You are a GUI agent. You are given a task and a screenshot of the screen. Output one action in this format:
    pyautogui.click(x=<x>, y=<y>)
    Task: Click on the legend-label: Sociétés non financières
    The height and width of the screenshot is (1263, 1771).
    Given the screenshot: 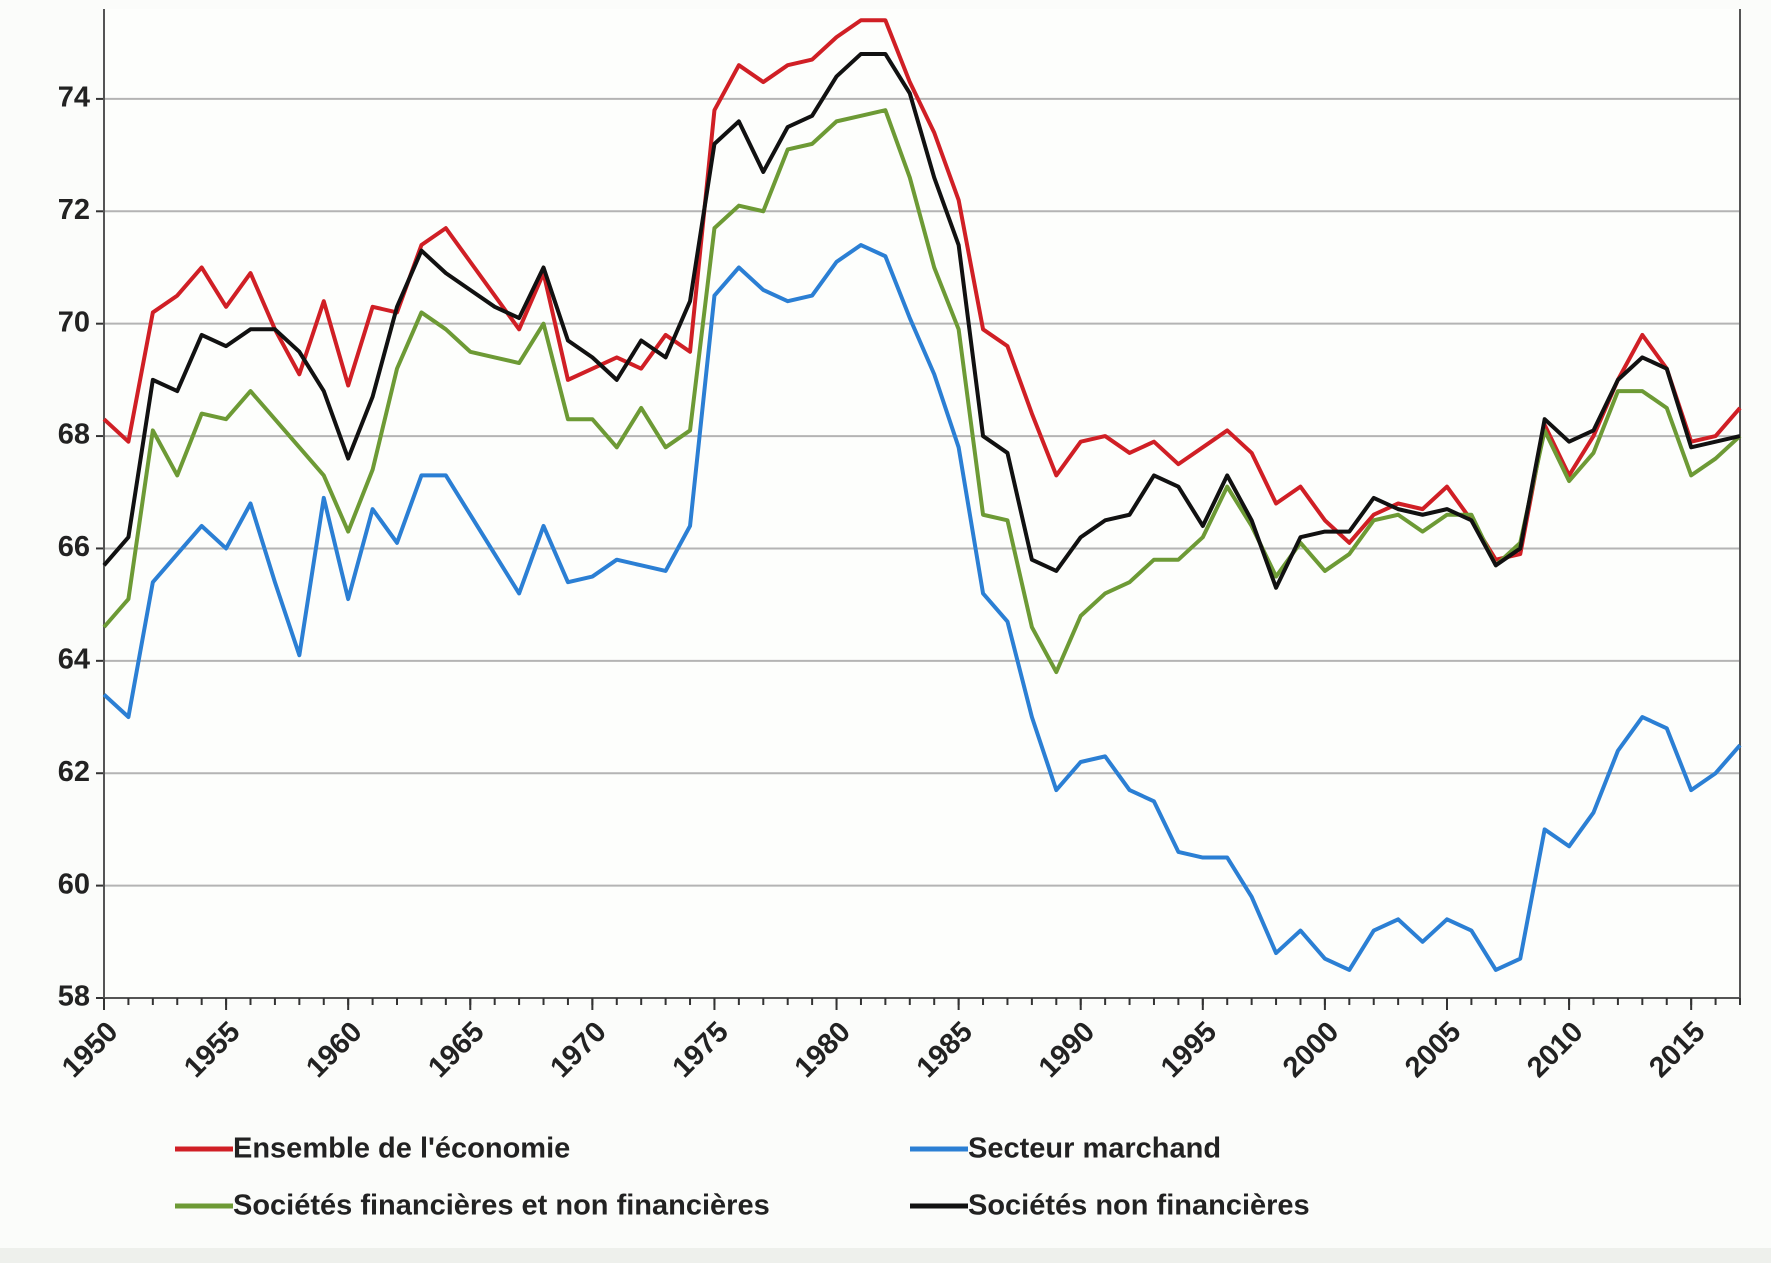 What is the action you would take?
    pyautogui.click(x=1139, y=1206)
    